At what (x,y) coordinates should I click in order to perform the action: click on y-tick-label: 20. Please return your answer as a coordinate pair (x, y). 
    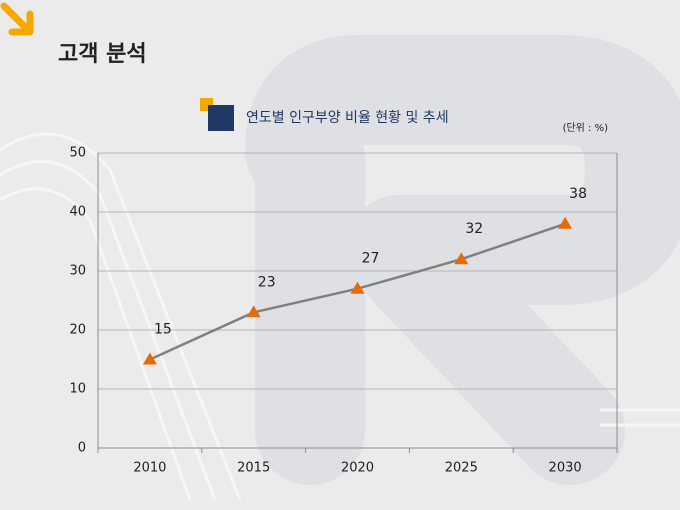
    Looking at the image, I should click on (77, 330).